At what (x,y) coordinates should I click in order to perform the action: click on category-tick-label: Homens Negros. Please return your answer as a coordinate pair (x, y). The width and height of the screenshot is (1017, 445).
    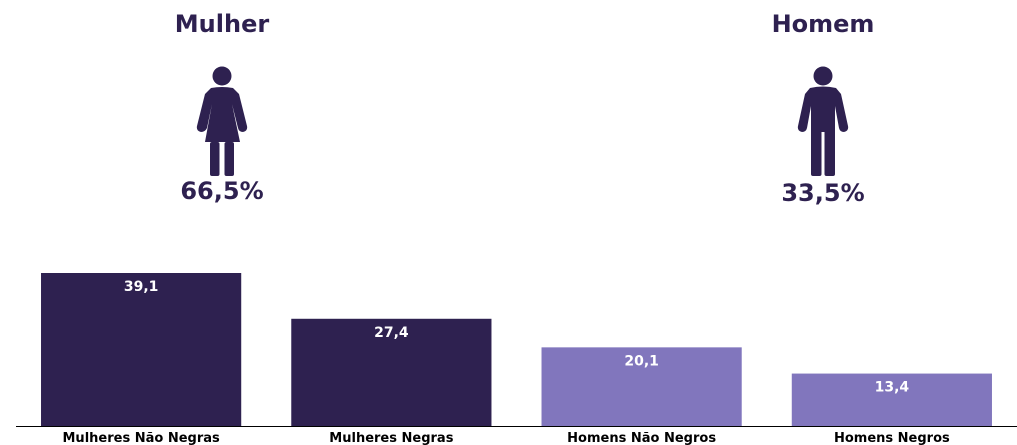
    Looking at the image, I should click on (892, 438).